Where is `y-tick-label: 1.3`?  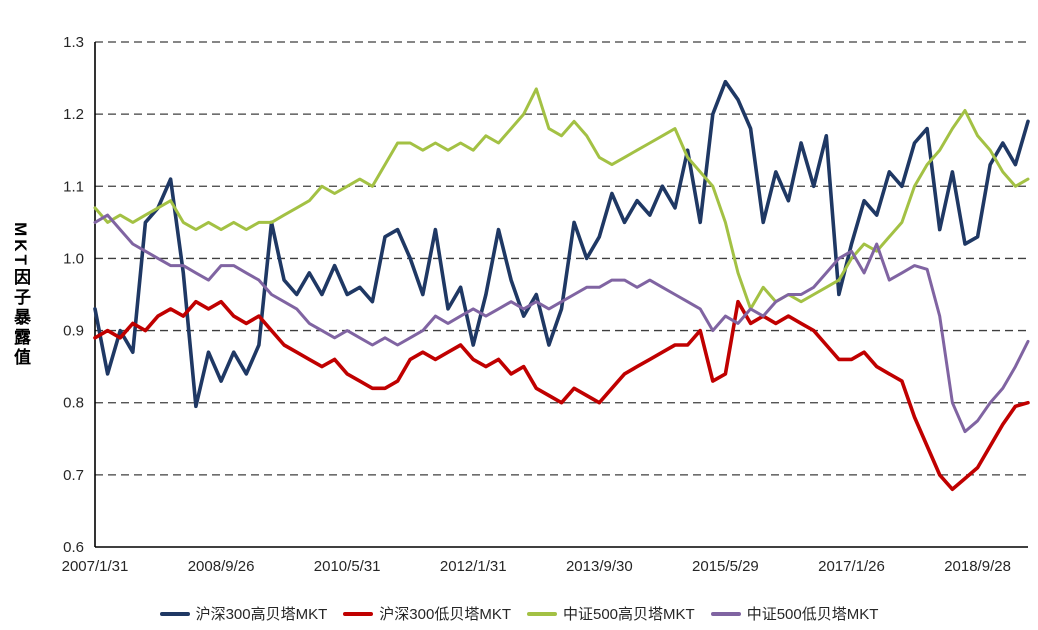
y-tick-label: 1.3 is located at coordinates (73, 42).